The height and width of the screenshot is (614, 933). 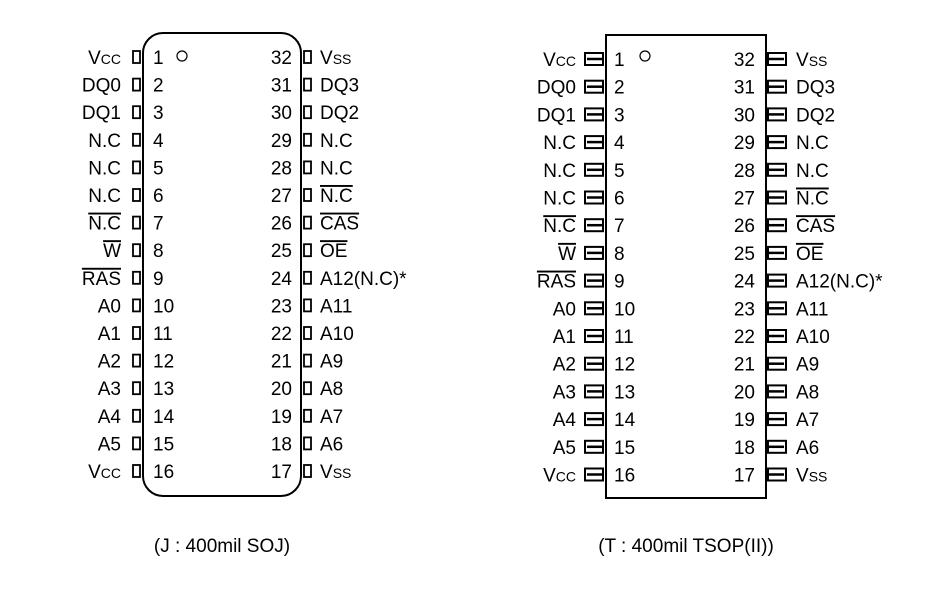 I want to click on soj-pin-label-4-n-c: N.C, so click(x=104, y=141).